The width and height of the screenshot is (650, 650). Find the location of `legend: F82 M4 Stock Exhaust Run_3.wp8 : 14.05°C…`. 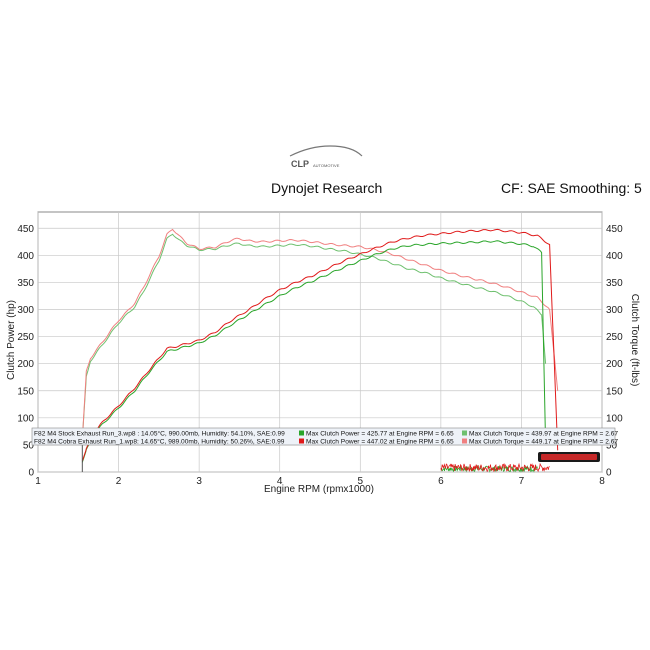

legend: F82 M4 Stock Exhaust Run_3.wp8 : 14.05°C… is located at coordinates (324, 436).